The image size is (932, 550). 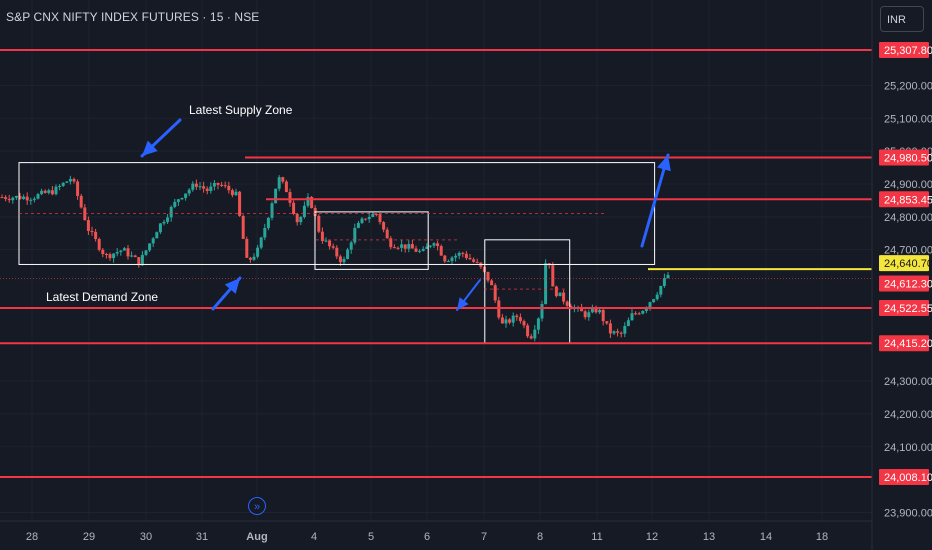 I want to click on price-tick-label: 25,100.00, so click(x=908, y=119).